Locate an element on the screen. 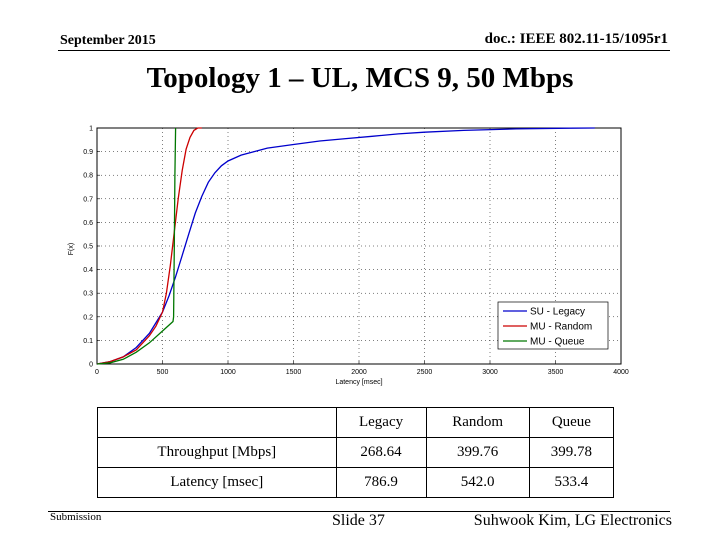 The width and height of the screenshot is (720, 540). y-tick-label: 0.9 is located at coordinates (88, 152).